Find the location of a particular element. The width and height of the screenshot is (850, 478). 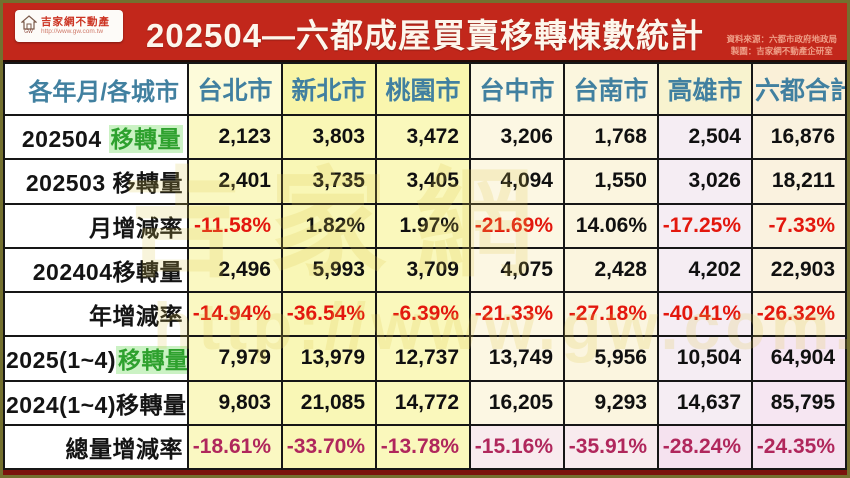

table-cell: -17.25% is located at coordinates (705, 225).